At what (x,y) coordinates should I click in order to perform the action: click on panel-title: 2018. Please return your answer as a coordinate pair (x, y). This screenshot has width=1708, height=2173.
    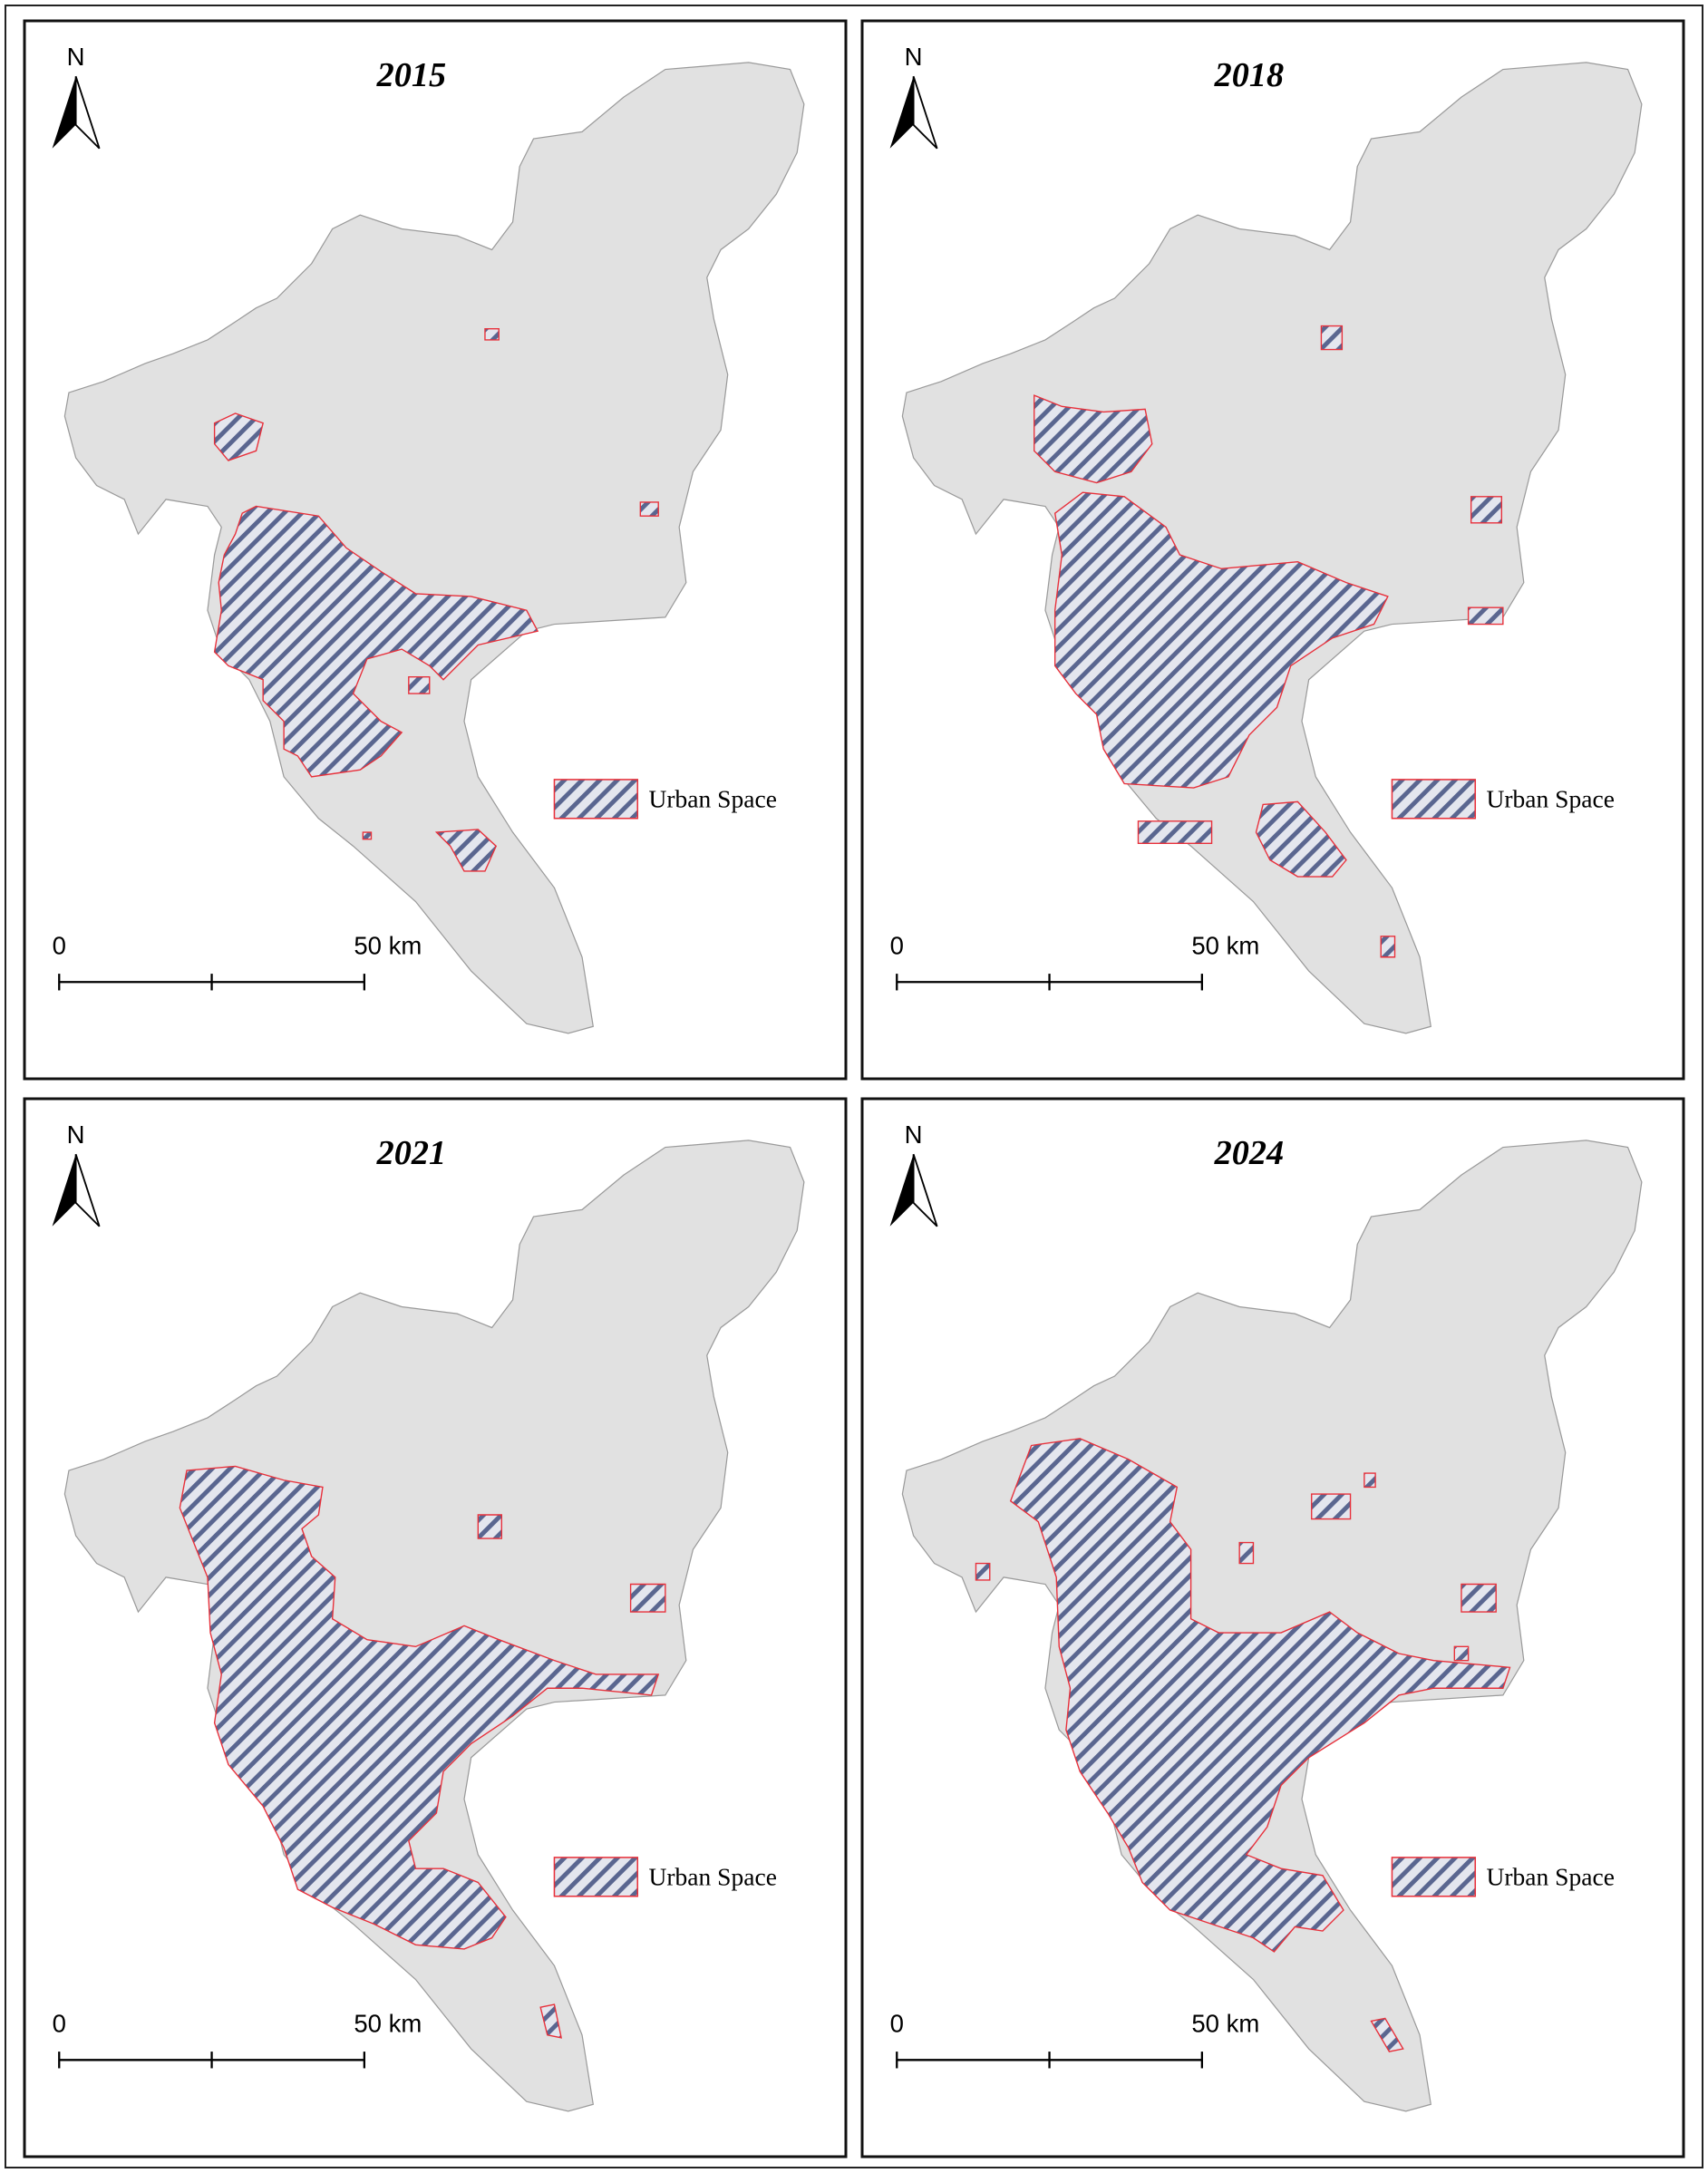
    Looking at the image, I should click on (1249, 75).